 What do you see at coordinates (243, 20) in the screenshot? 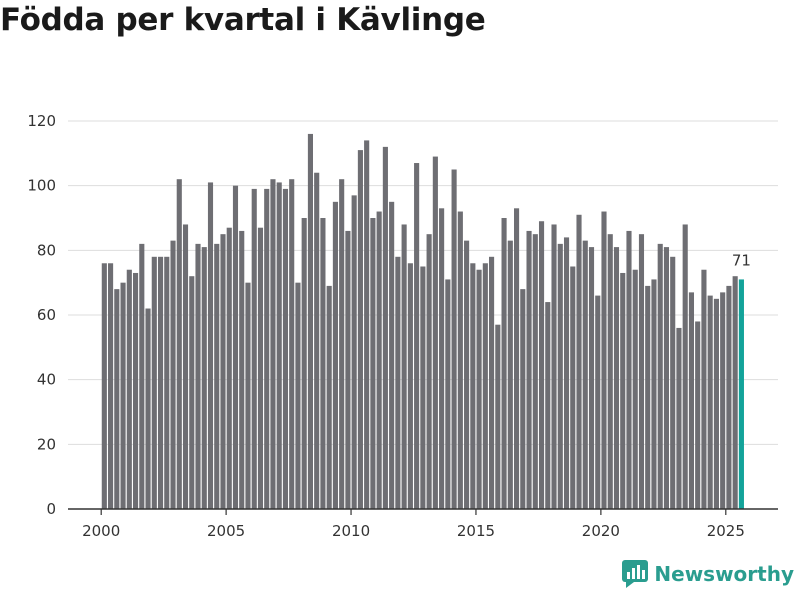
I see `chart-title: Födda per kvartal i Kävlinge` at bounding box center [243, 20].